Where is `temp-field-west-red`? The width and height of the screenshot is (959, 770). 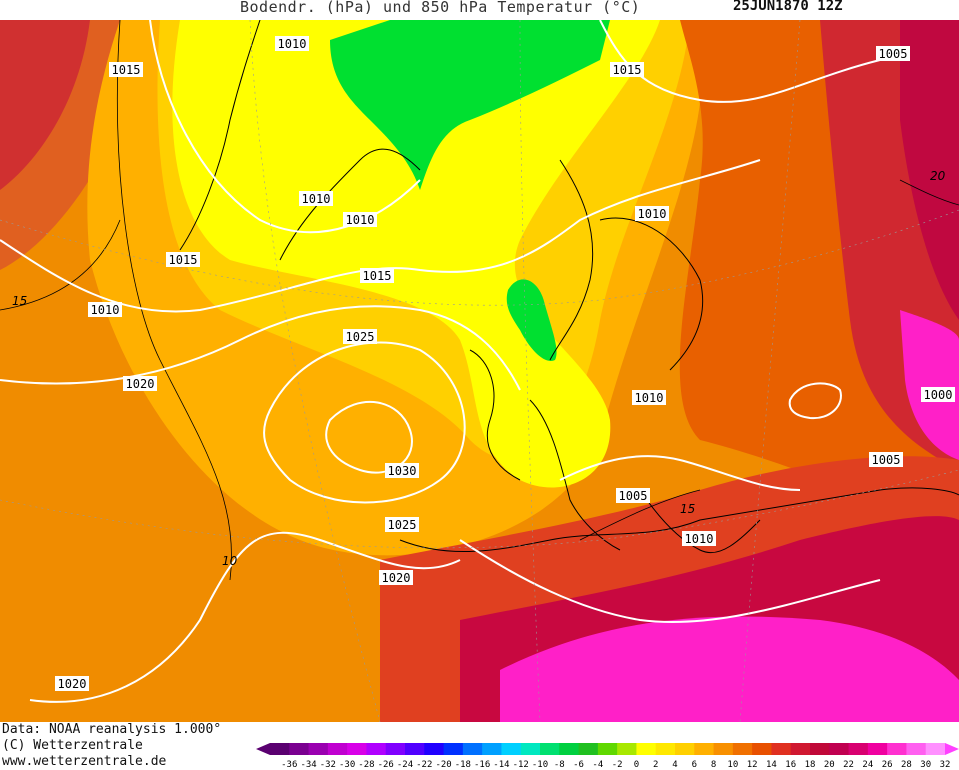 temp-field-west-red is located at coordinates (45, 105).